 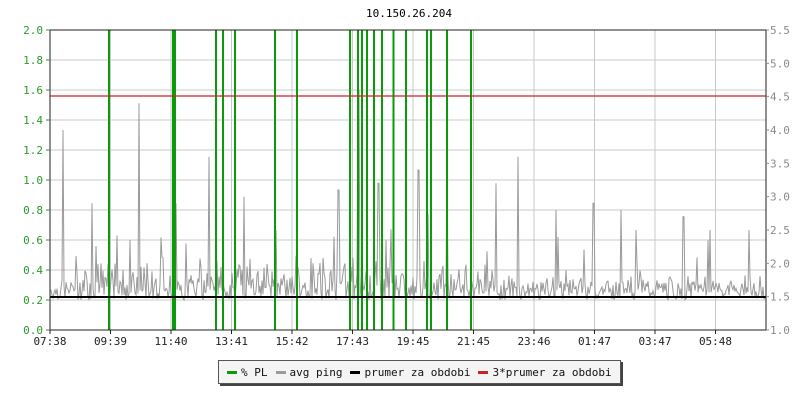 What do you see at coordinates (594, 341) in the screenshot?
I see `x-tick-label: 01:47` at bounding box center [594, 341].